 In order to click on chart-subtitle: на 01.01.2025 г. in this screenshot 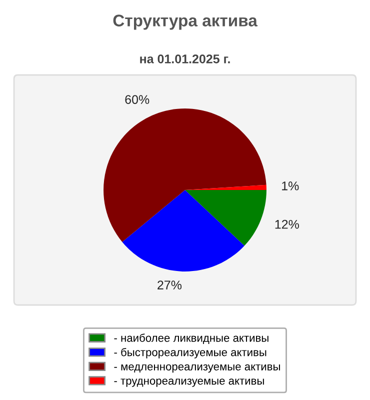, I will do `click(185, 59)`.